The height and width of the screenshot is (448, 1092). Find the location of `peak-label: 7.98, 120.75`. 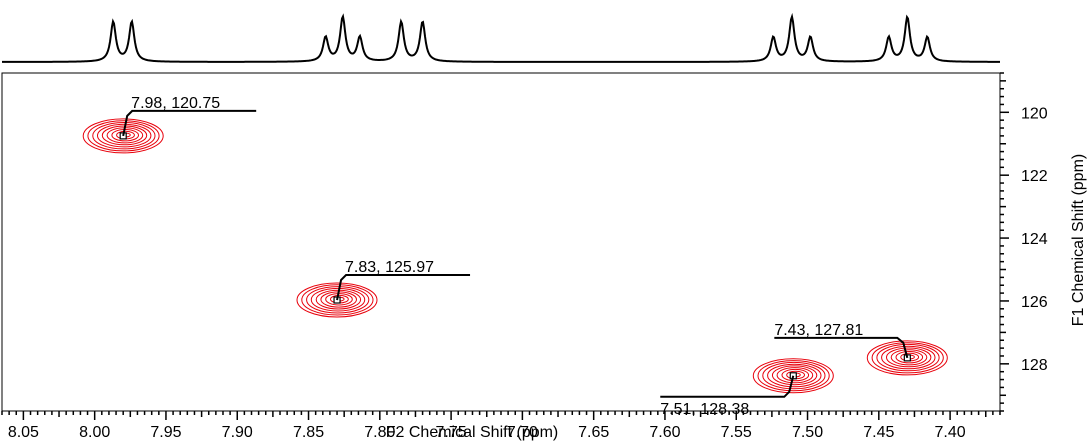

peak-label: 7.98, 120.75 is located at coordinates (175, 103).